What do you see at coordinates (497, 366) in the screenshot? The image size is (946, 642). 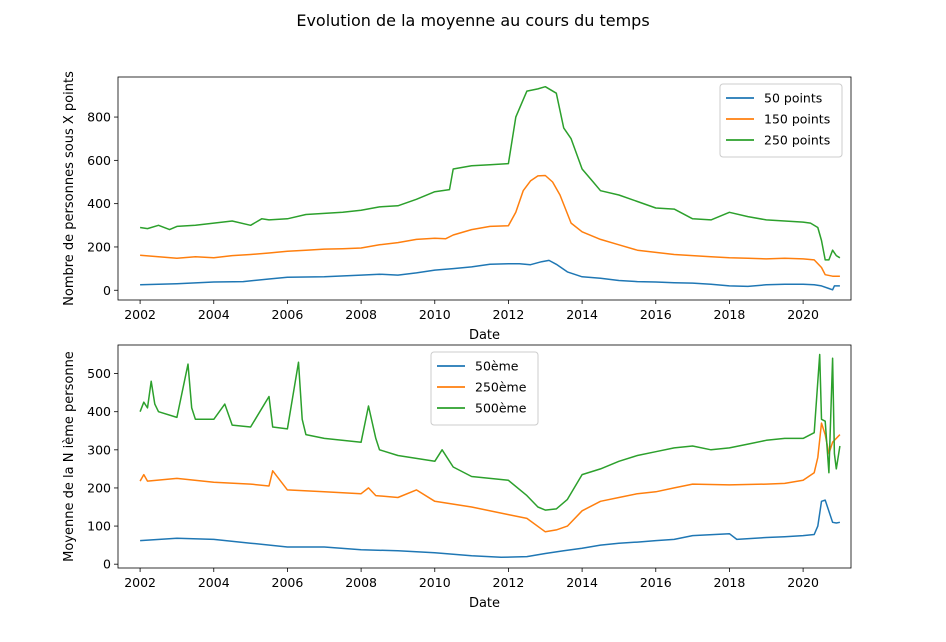 I see `legend-label-1: 50ème` at bounding box center [497, 366].